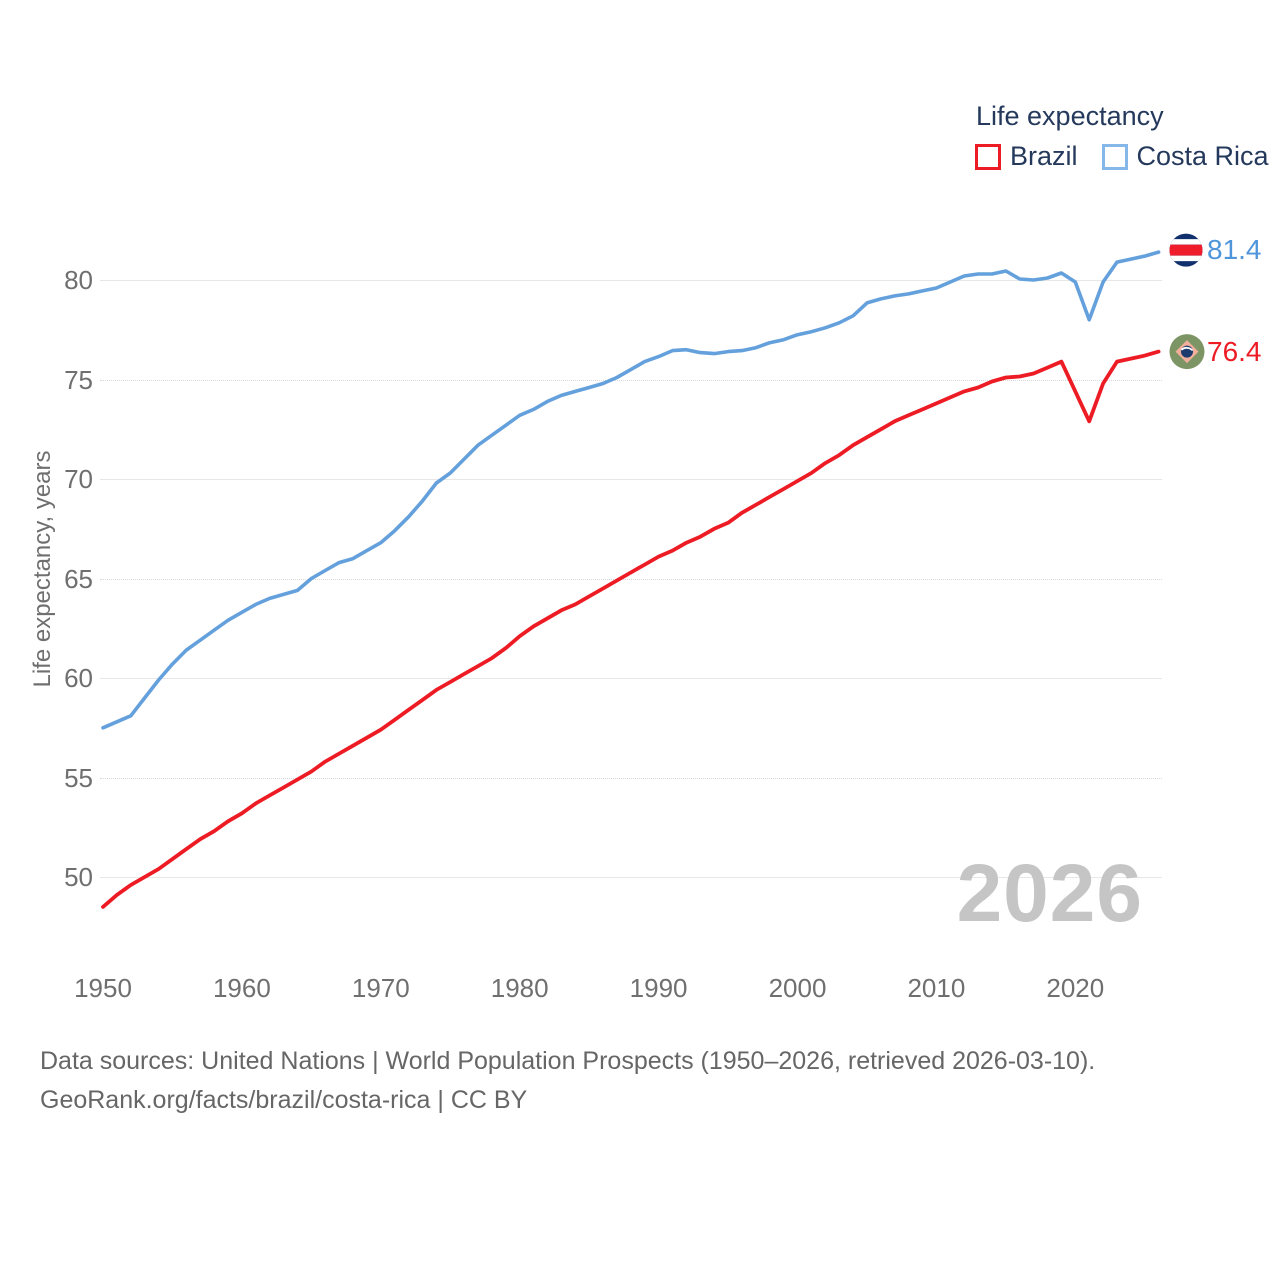 This screenshot has width=1280, height=1280. What do you see at coordinates (103, 988) in the screenshot?
I see `x-tick-label-1950: 1950` at bounding box center [103, 988].